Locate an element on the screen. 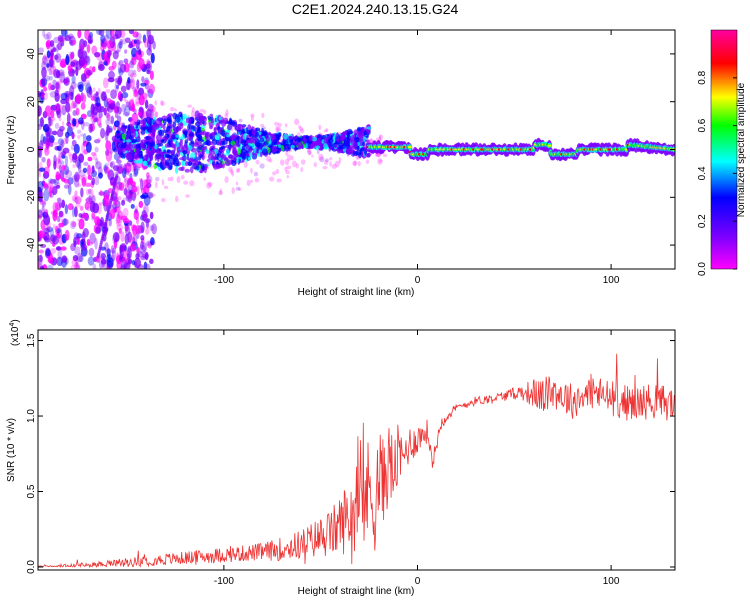 The width and height of the screenshot is (750, 600). bottom-xtick-label: -100 is located at coordinates (224, 581).